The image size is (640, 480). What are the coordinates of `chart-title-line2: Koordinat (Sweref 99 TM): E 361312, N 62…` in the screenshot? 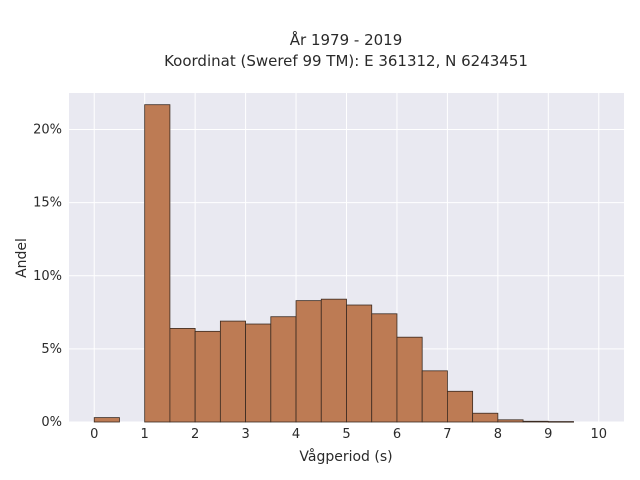 It's located at (346, 61).